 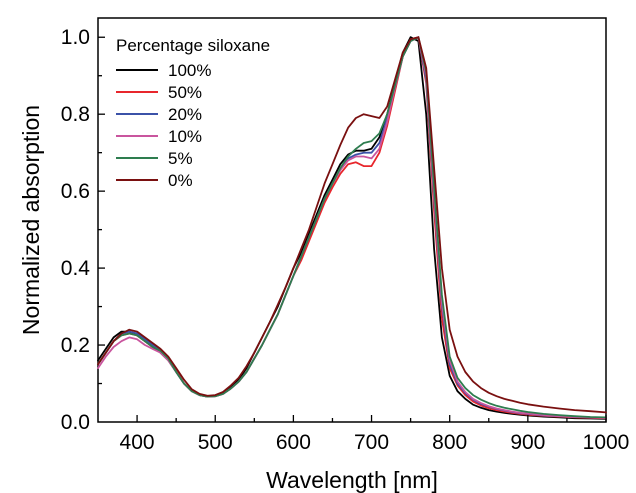 I want to click on y-tick-label: 1.0, so click(x=75, y=37).